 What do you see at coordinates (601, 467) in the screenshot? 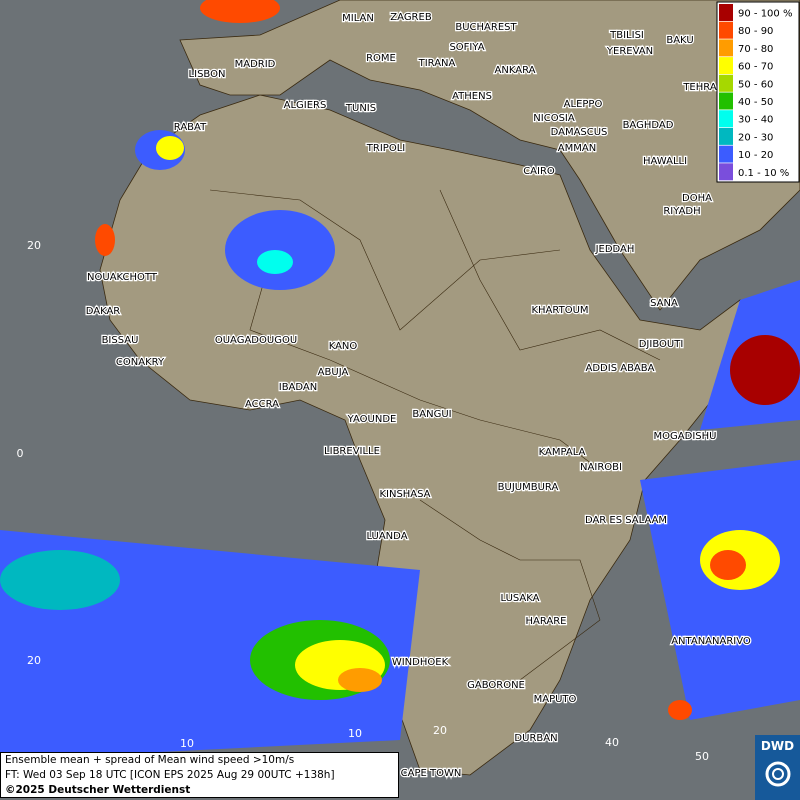
I see `city-label: NAIROBI` at bounding box center [601, 467].